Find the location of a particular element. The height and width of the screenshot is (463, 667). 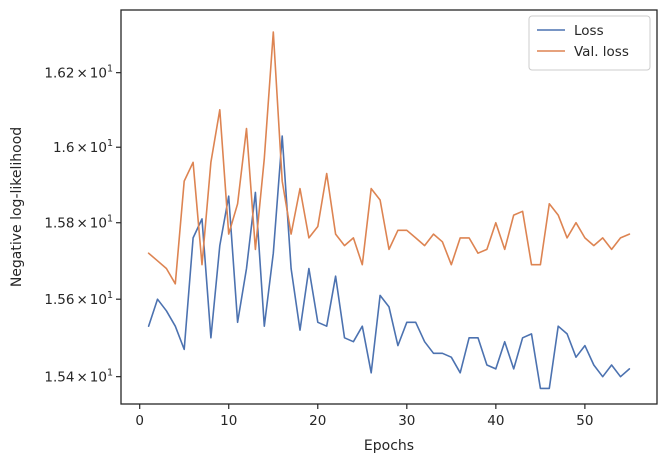

y-tick-label: 1.54 × 10¹ is located at coordinates (78, 377).